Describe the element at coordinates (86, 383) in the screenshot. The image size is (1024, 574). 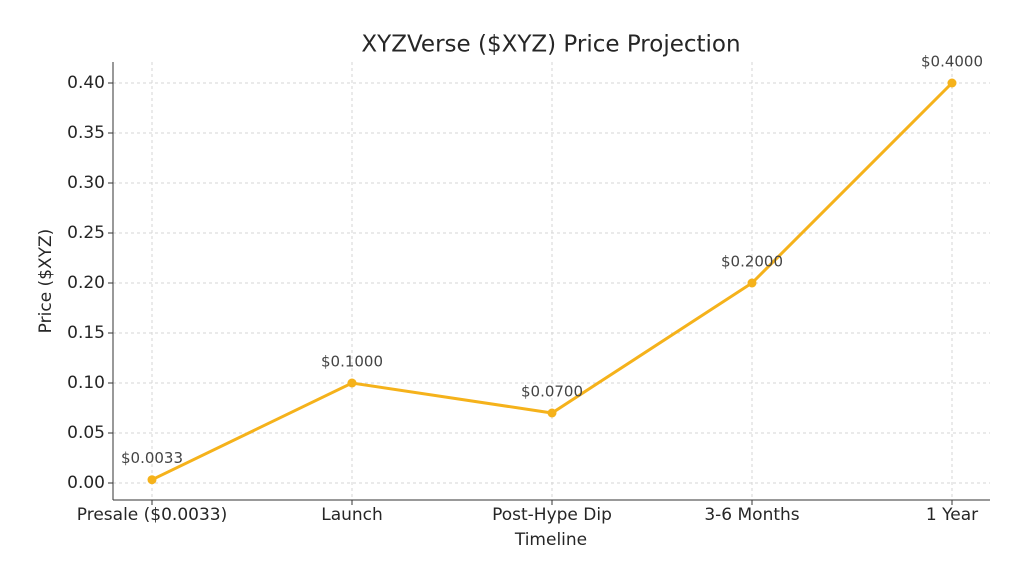
I see `y-tick-label: 0.10` at that location.